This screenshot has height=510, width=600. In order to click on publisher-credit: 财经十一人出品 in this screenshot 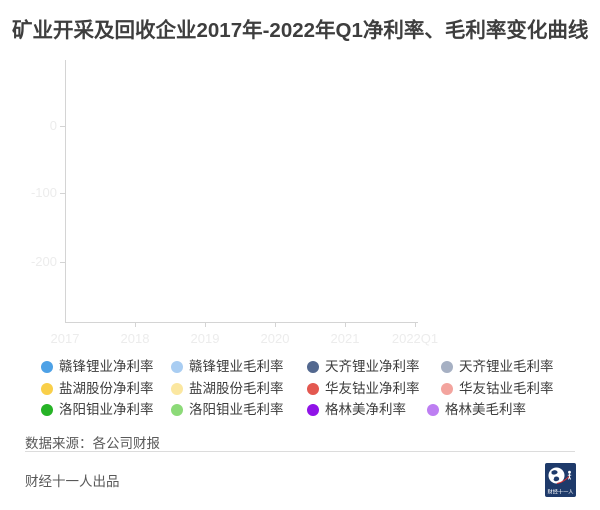, I will do `click(72, 481)`.